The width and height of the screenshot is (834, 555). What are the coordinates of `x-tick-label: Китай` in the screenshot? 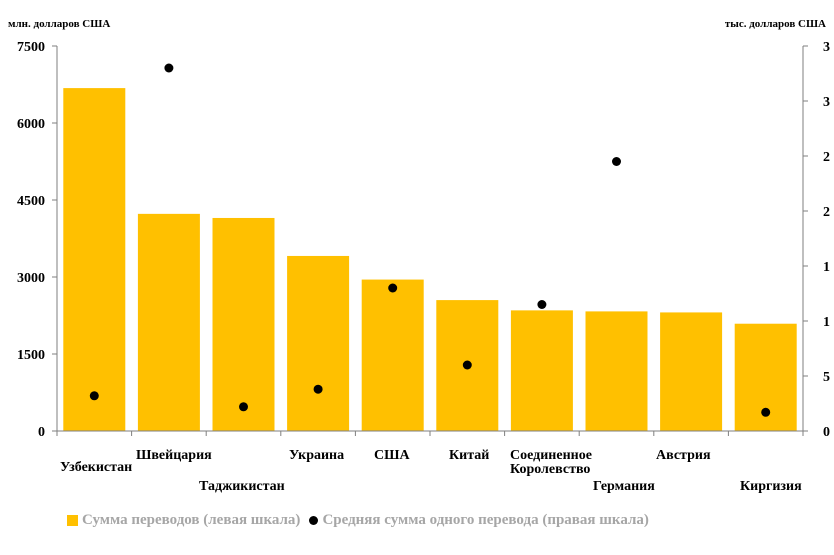 It's located at (469, 455).